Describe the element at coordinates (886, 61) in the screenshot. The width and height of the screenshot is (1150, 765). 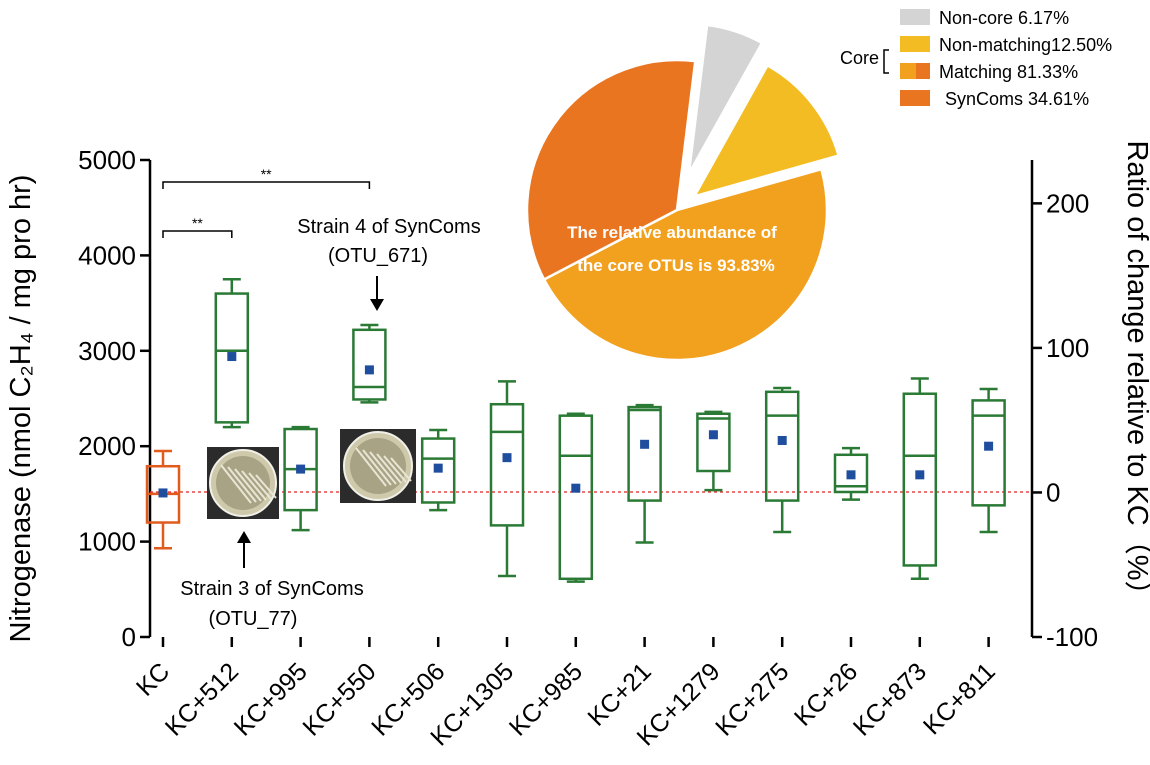
I see `legend-group-bracket` at that location.